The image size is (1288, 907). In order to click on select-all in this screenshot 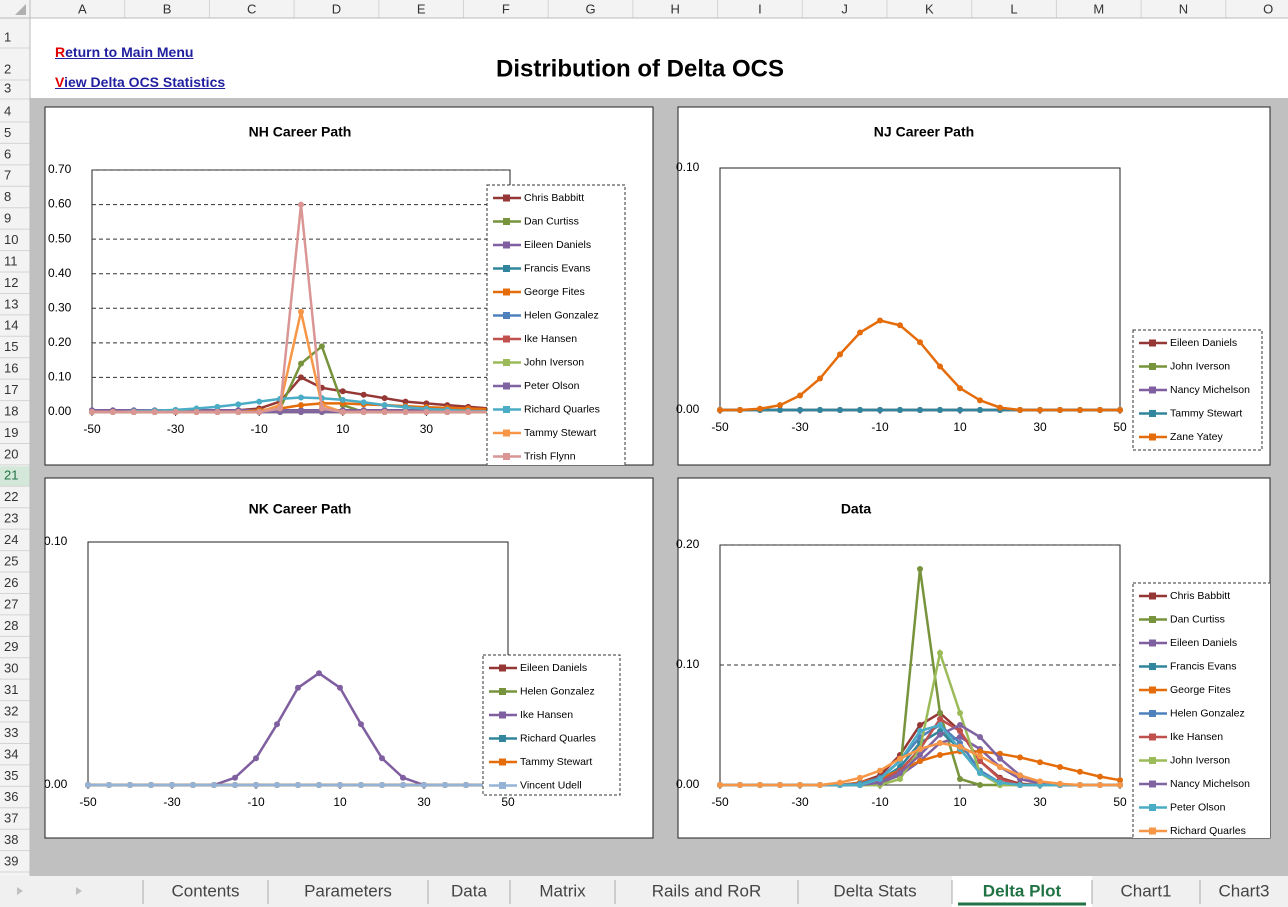, I will do `click(20, 9)`.